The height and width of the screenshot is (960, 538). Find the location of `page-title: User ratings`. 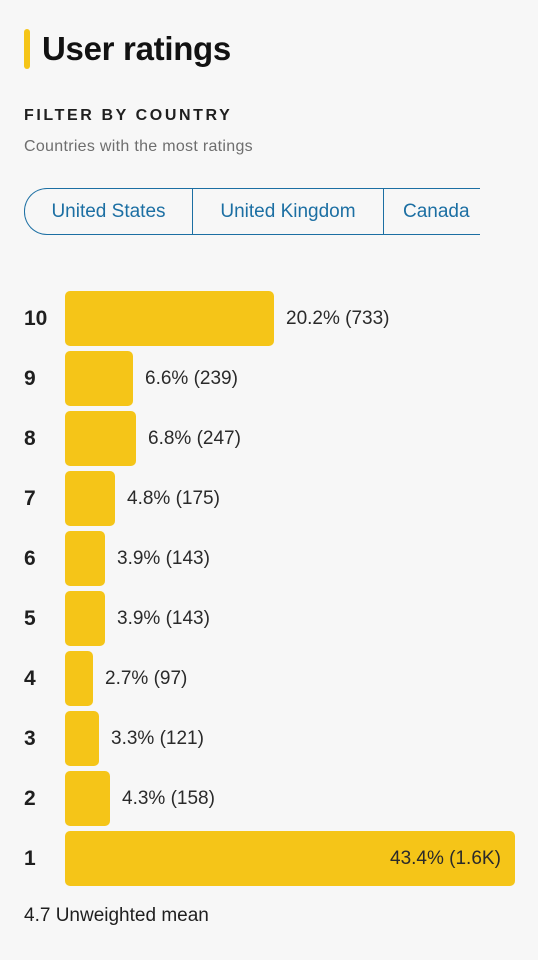

page-title: User ratings is located at coordinates (136, 48).